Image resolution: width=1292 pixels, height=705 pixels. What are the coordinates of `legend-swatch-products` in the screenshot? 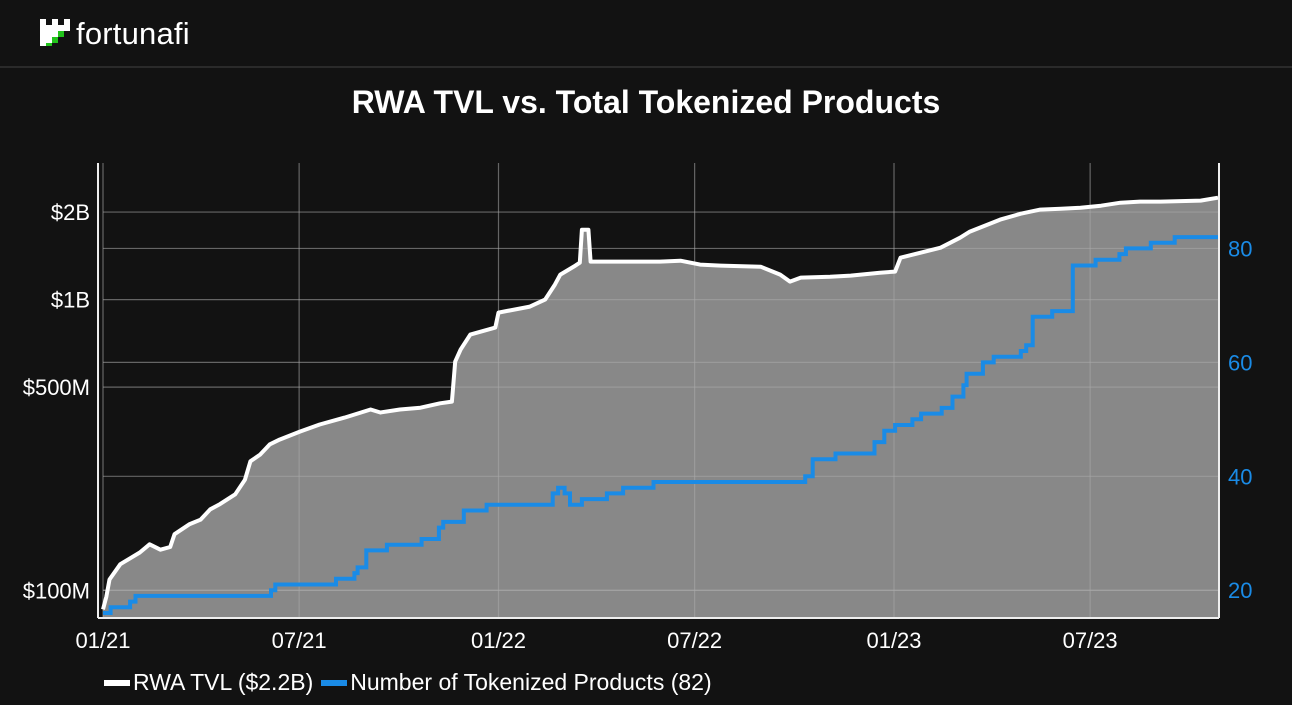 It's located at (334, 682).